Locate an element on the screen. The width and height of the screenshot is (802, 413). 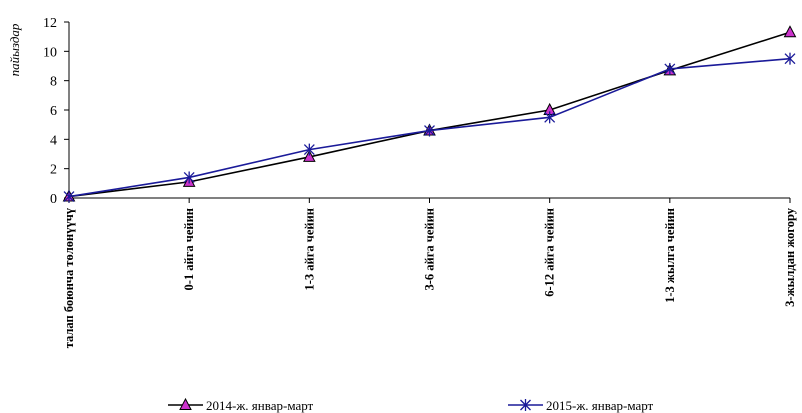
legend-item-2: 2015-ж. январ-март is located at coordinates (581, 405).